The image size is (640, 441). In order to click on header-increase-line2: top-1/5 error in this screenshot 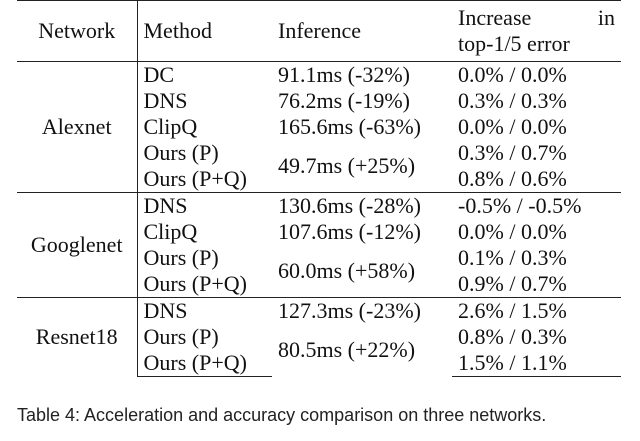, I will do `click(514, 43)`.